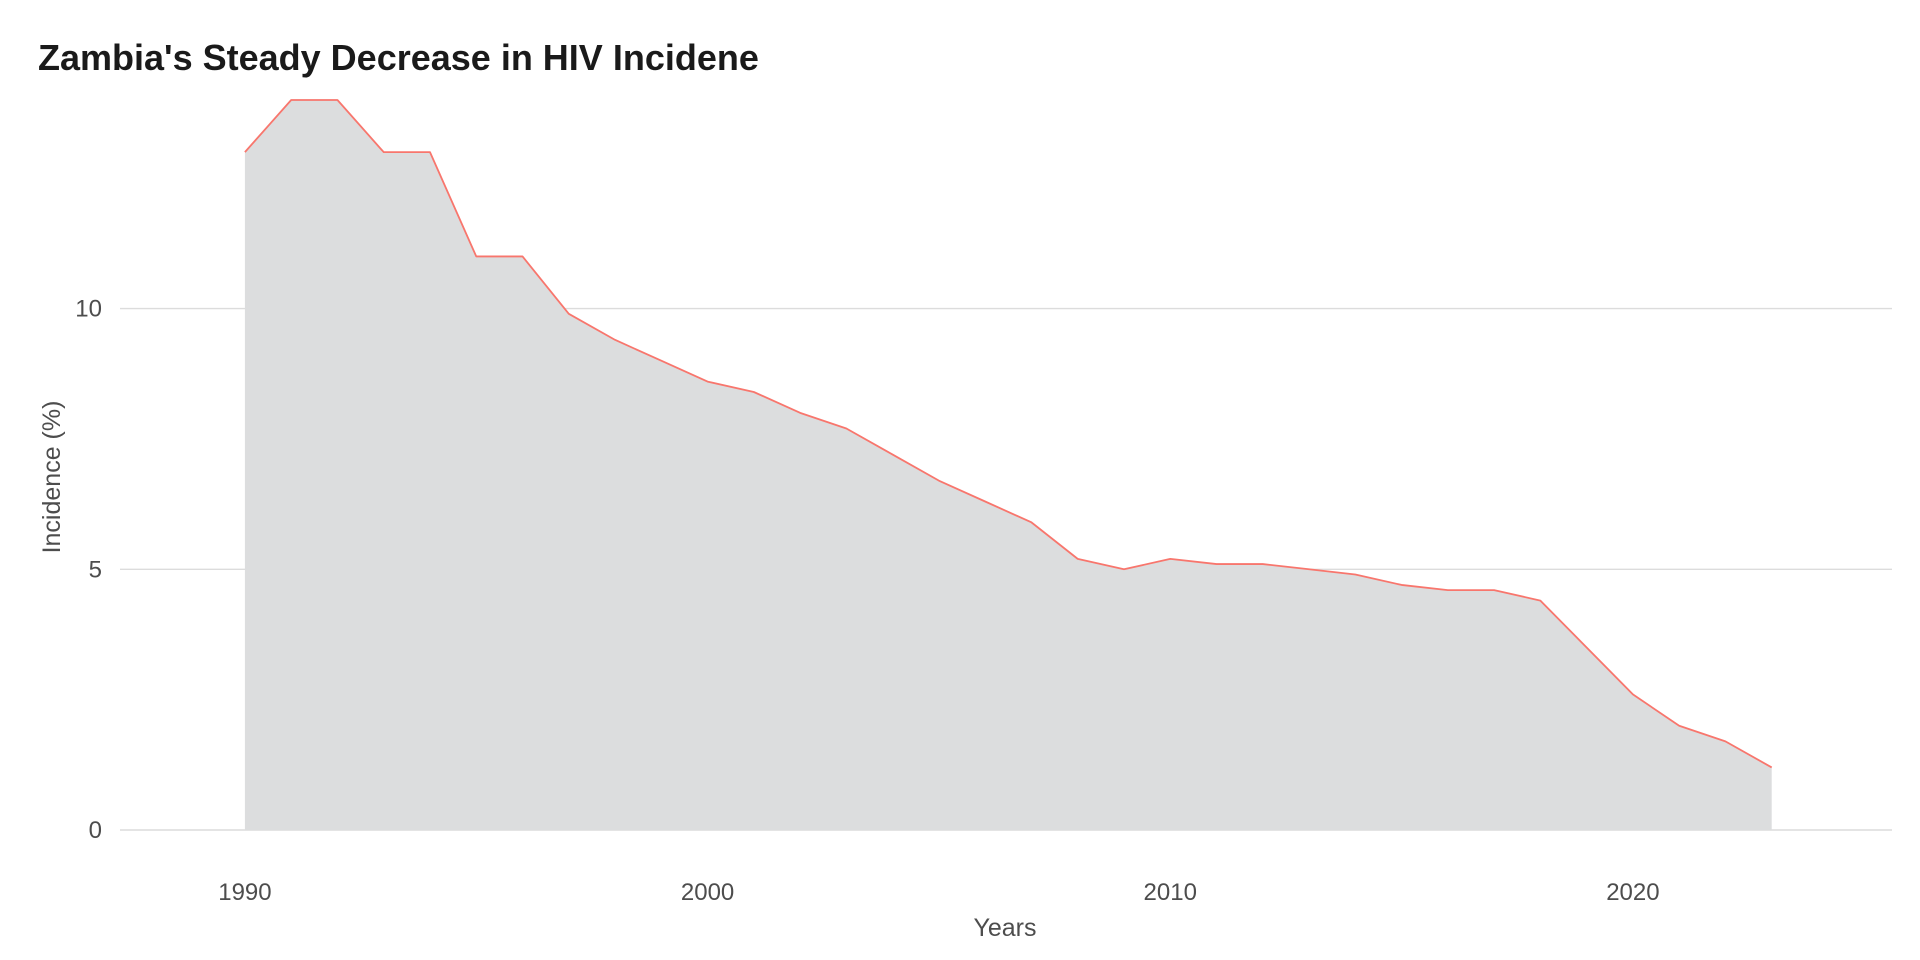 The width and height of the screenshot is (1920, 960). I want to click on y-tick-label: 10, so click(88, 309).